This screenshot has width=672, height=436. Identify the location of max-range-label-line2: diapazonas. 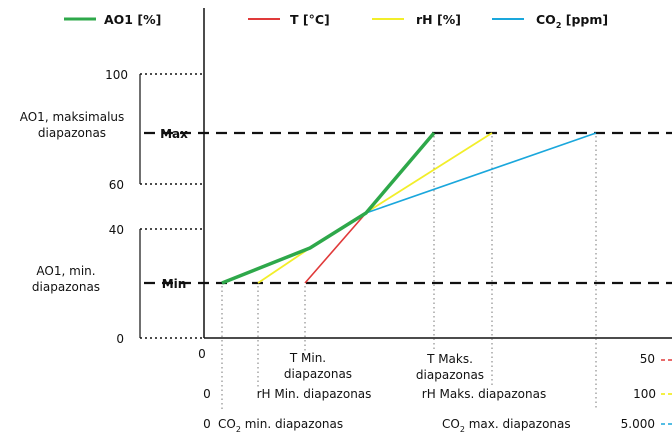
(72, 133).